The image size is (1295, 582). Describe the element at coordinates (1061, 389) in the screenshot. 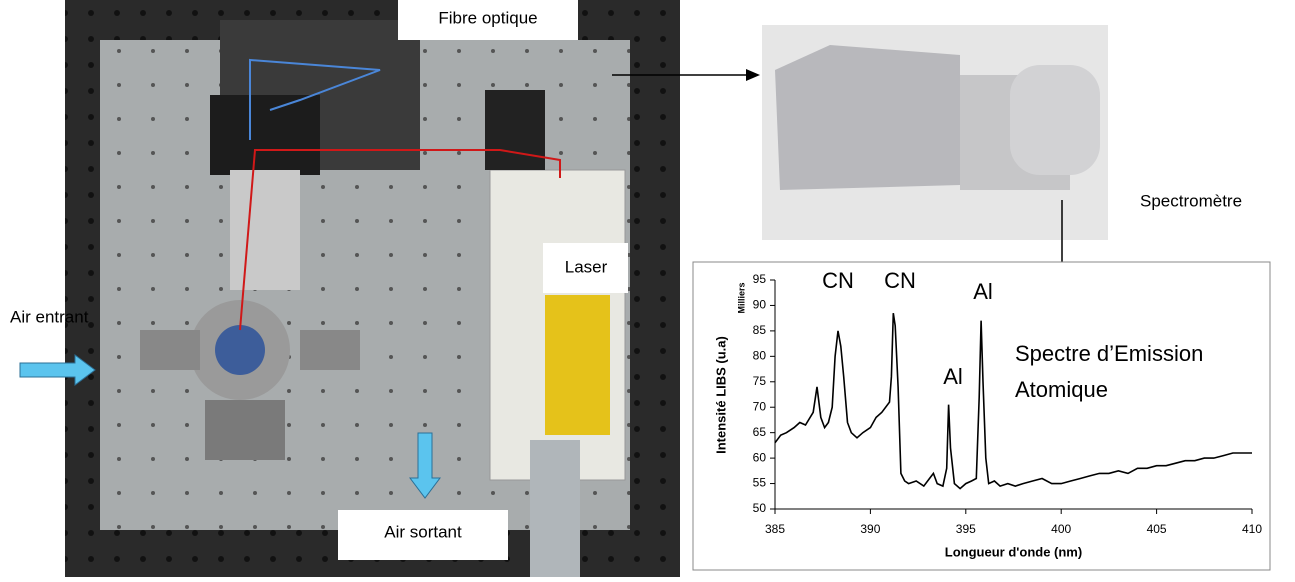

I see `chart-note: Atomique` at that location.